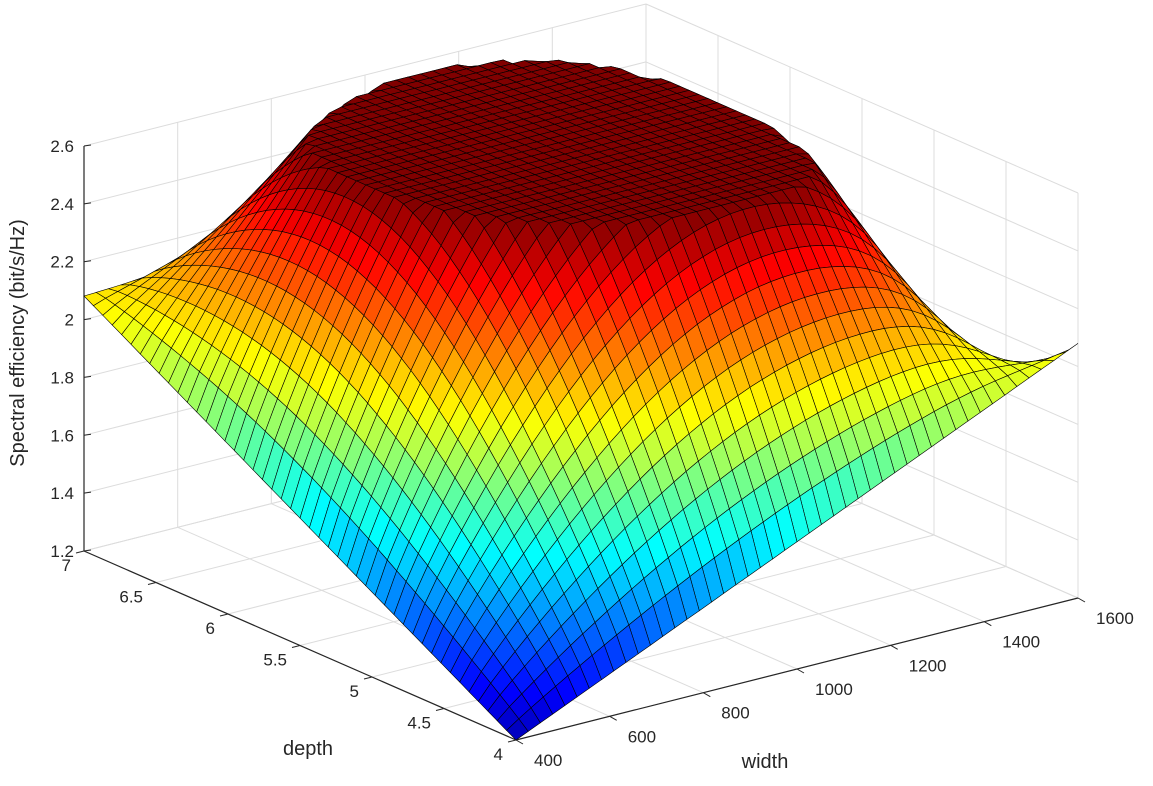 This screenshot has width=1153, height=786. What do you see at coordinates (62, 493) in the screenshot?
I see `z-tick-label: 1.4` at bounding box center [62, 493].